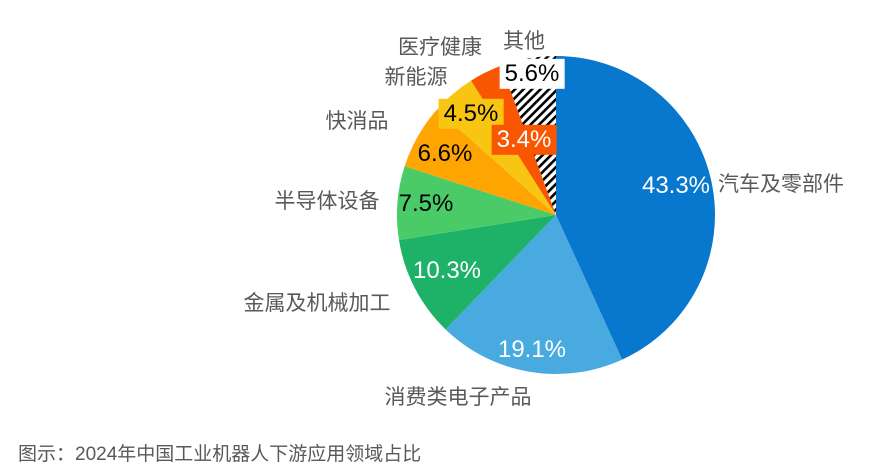 The width and height of the screenshot is (882, 474). Describe the element at coordinates (532, 349) in the screenshot. I see `value-label-1: 19.1%` at that location.